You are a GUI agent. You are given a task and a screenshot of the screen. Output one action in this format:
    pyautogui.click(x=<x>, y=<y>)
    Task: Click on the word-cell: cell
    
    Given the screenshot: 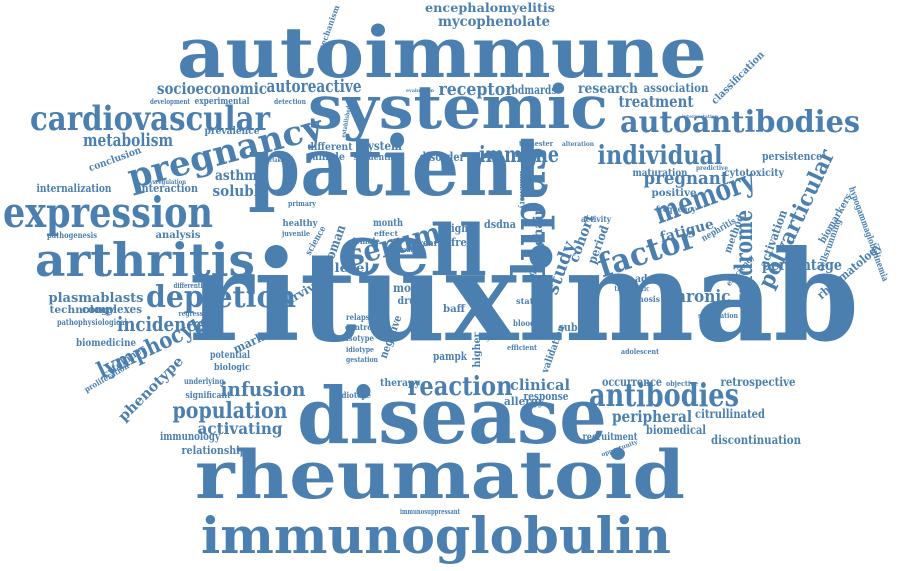 What is the action you would take?
    pyautogui.click(x=412, y=250)
    